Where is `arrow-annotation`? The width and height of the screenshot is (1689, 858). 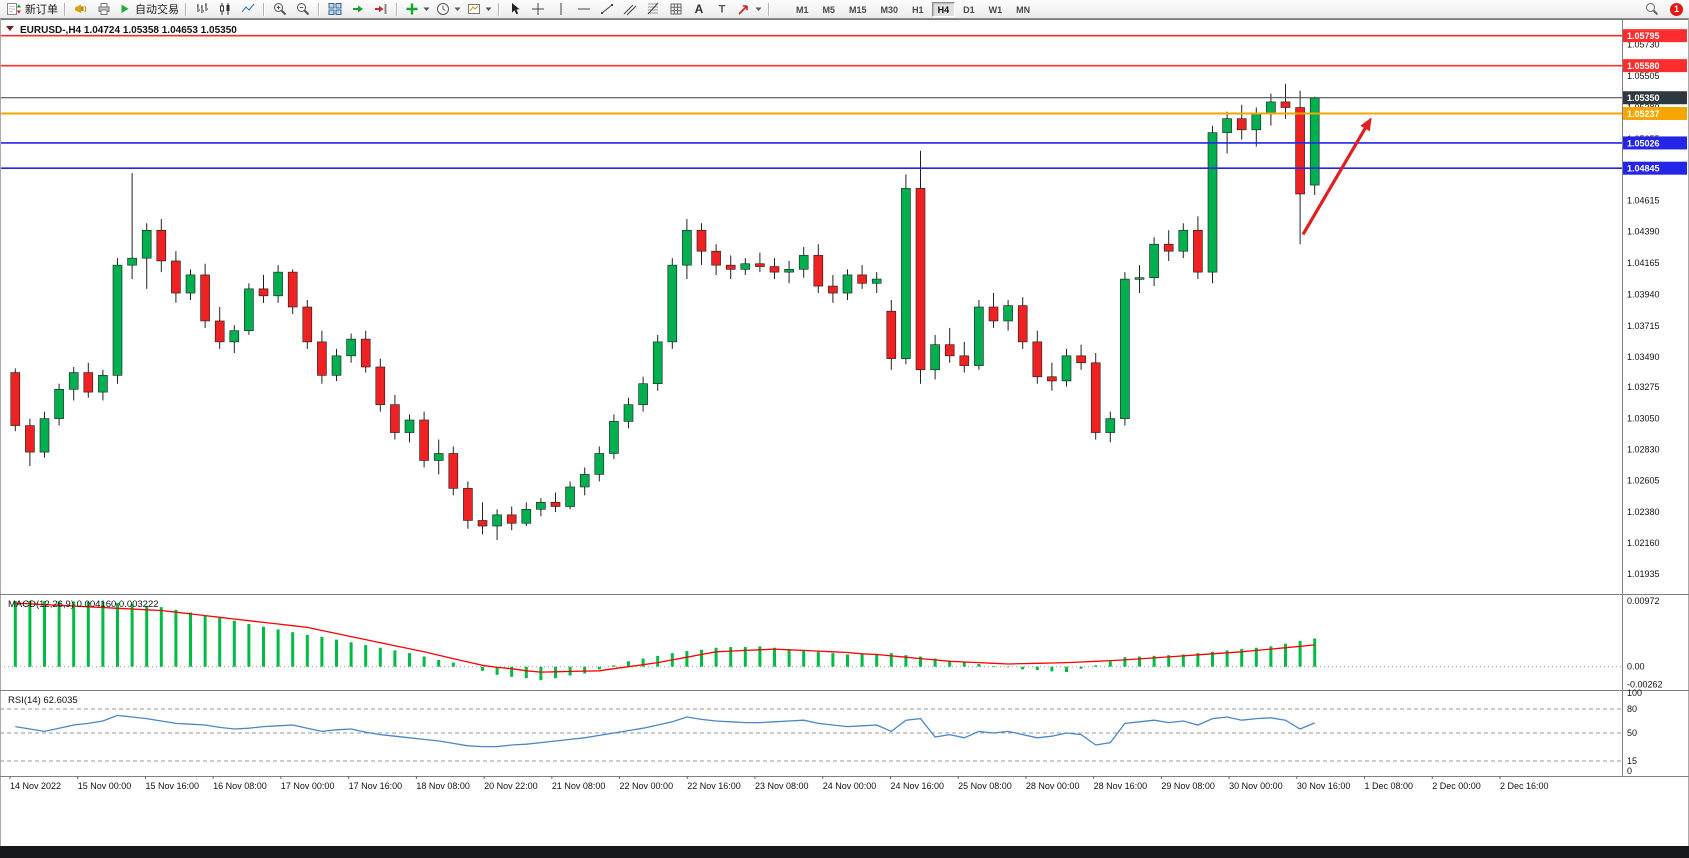 arrow-annotation is located at coordinates (1336, 176).